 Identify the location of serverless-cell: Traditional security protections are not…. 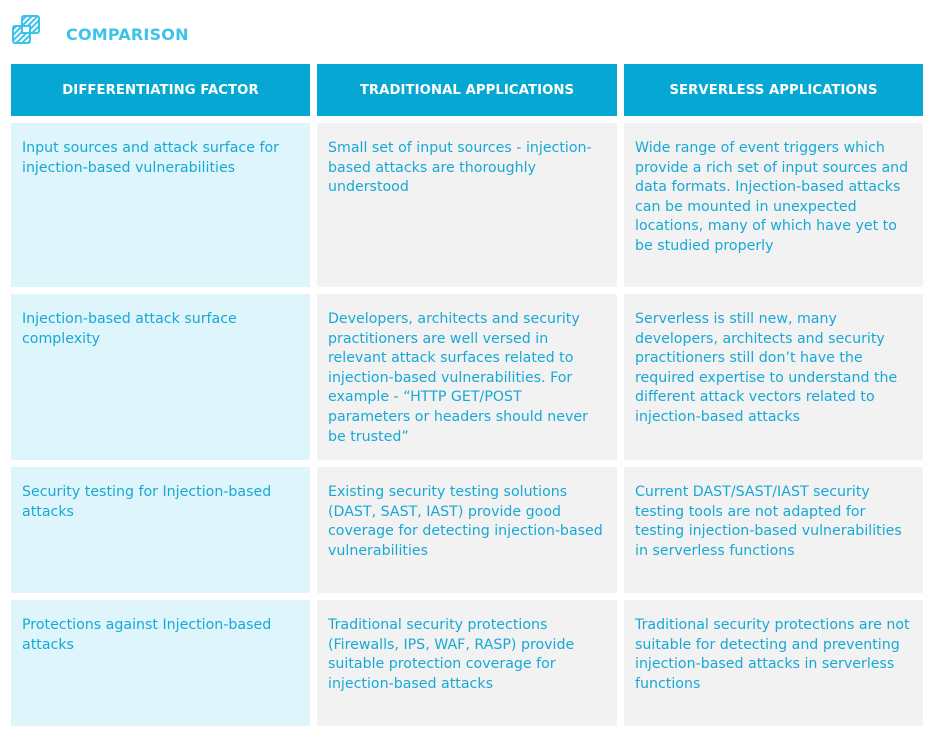
(773, 663).